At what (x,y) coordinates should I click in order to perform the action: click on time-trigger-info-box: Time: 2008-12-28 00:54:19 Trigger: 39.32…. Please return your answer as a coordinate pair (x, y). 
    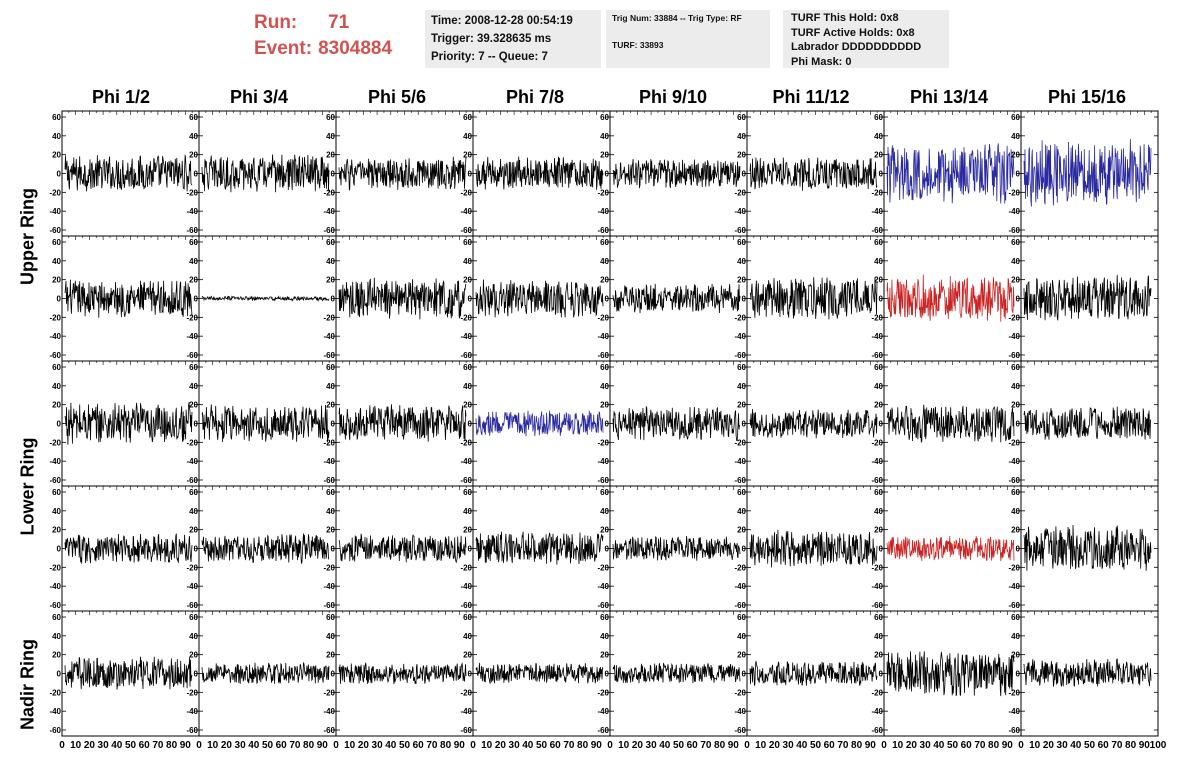
    Looking at the image, I should click on (513, 39).